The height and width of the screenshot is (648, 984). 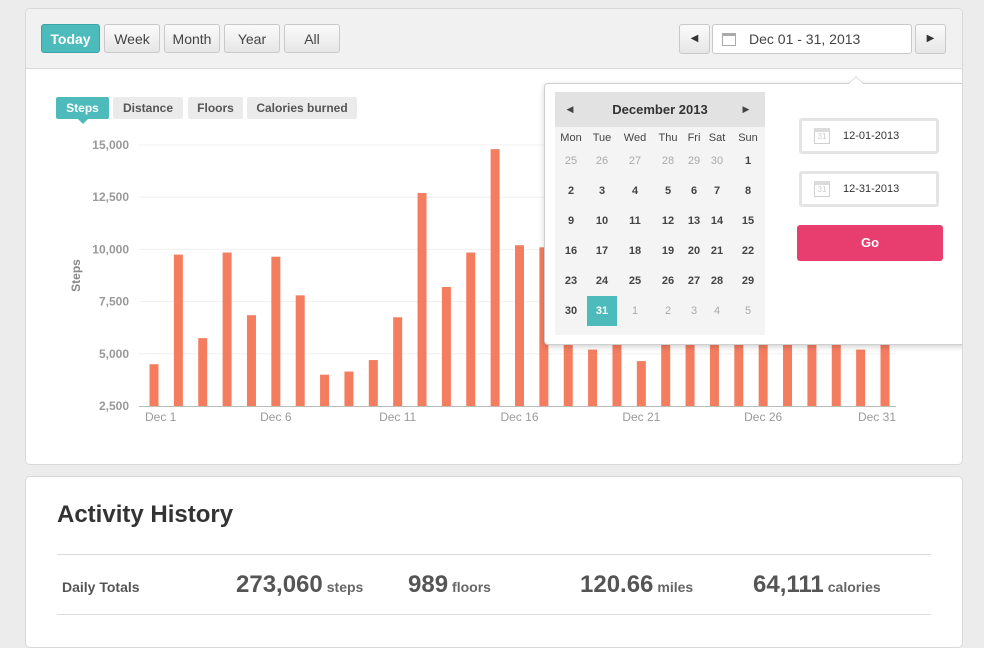 What do you see at coordinates (471, 587) in the screenshot?
I see `stat-unit: floors` at bounding box center [471, 587].